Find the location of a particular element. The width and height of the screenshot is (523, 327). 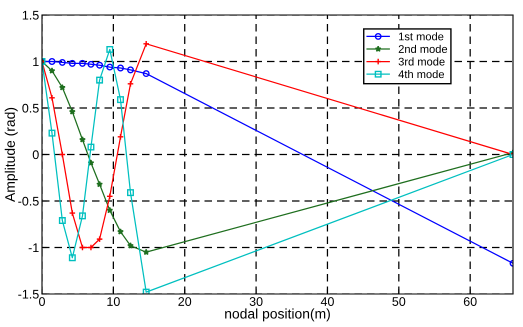

legend-label: 3rd mode is located at coordinates (421, 61).